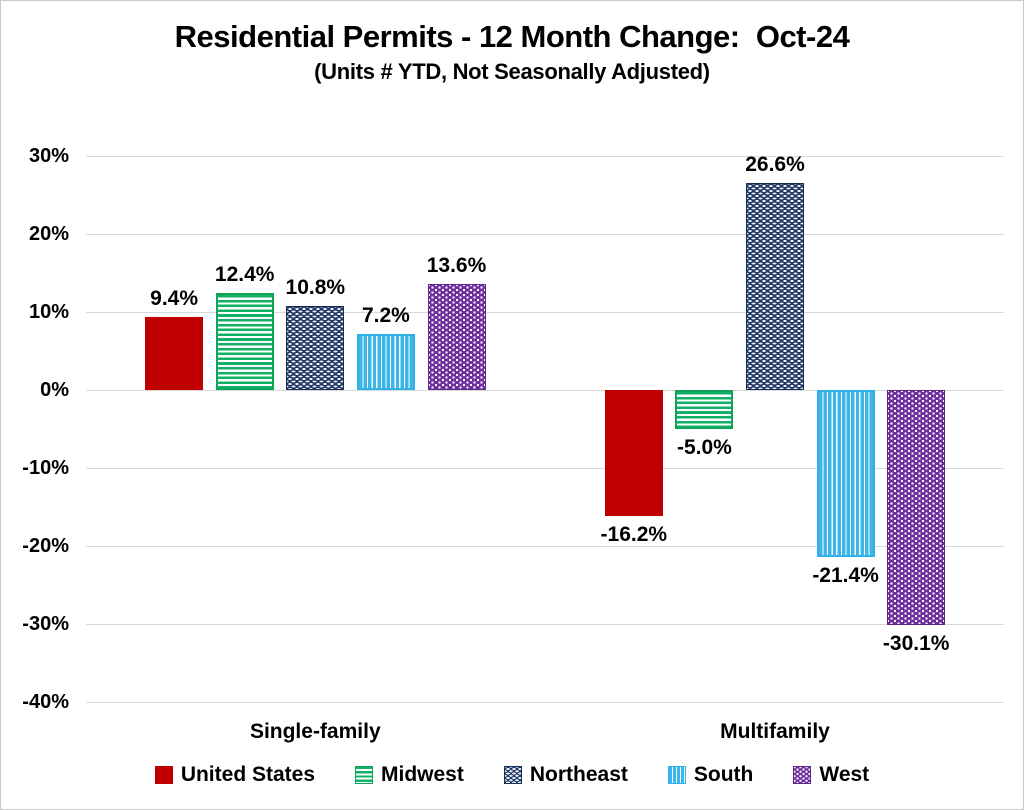 This screenshot has width=1024, height=810. Describe the element at coordinates (48, 234) in the screenshot. I see `y-axis-tick-label: 20%` at that location.